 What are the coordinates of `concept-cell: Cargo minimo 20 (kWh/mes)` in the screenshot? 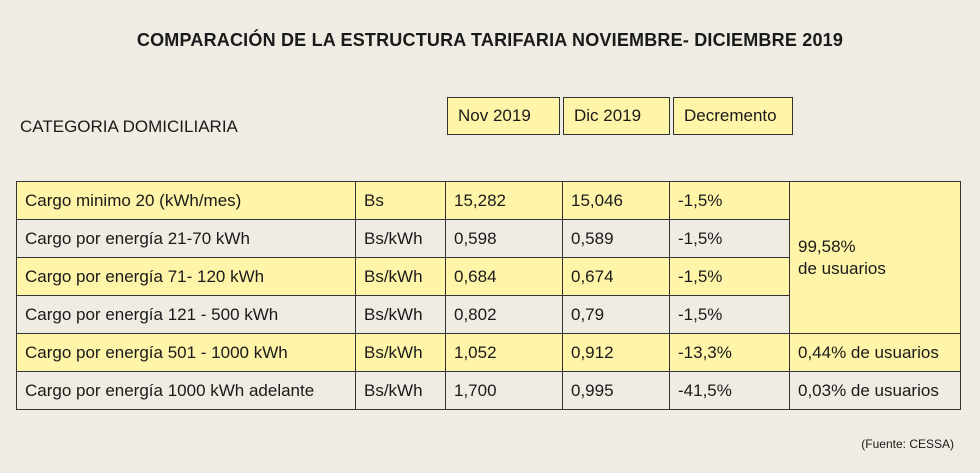 It's located at (186, 200).